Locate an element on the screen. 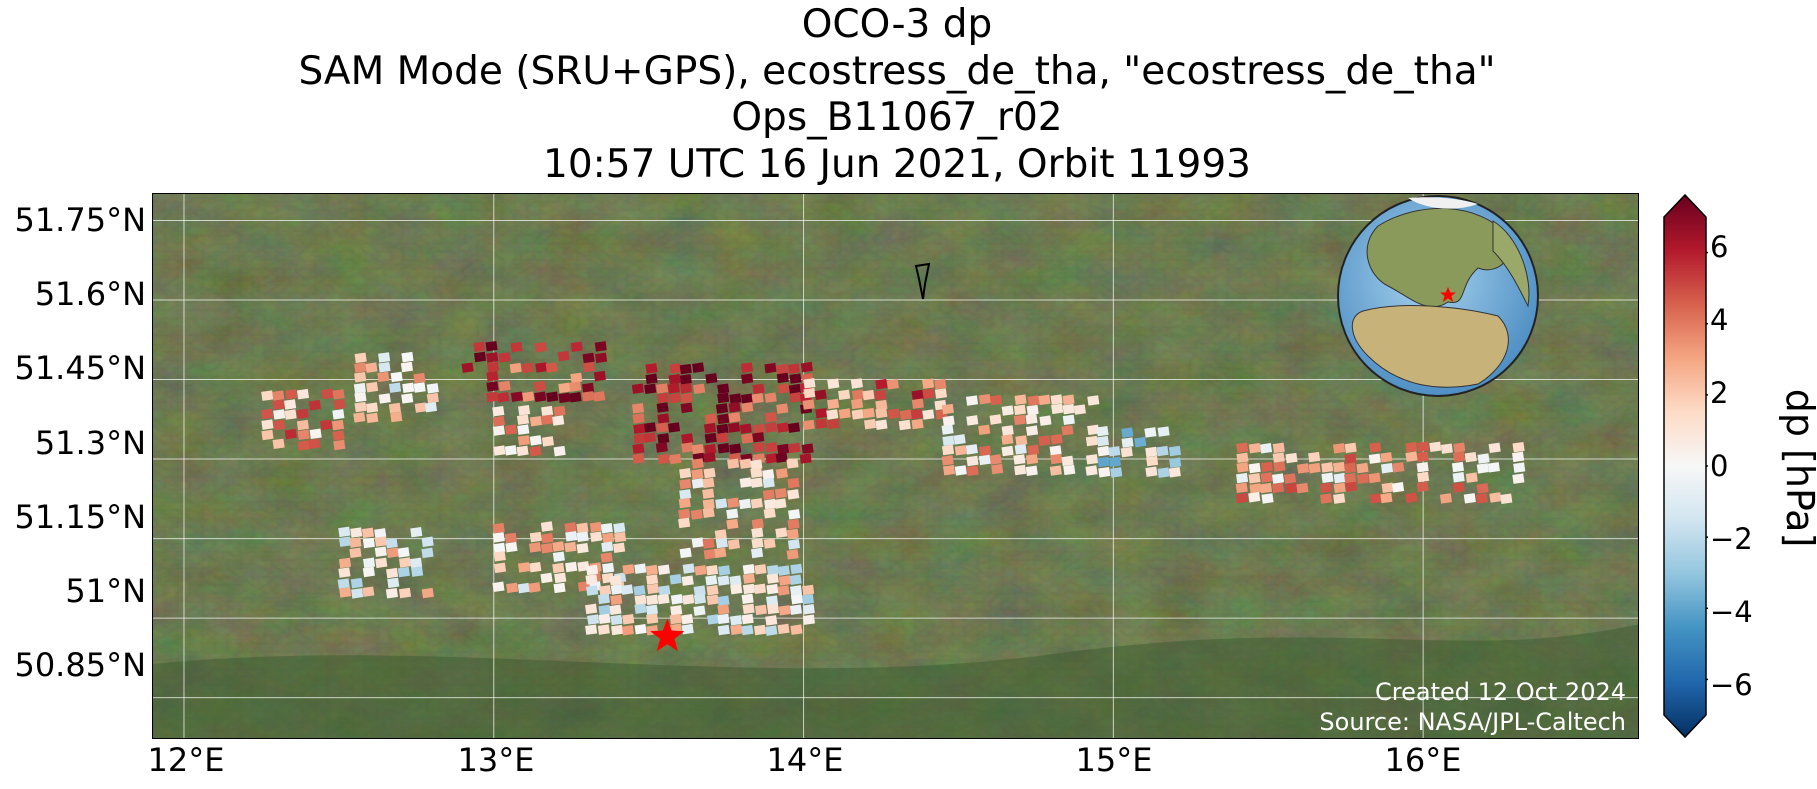 The height and width of the screenshot is (789, 1817). country-border is located at coordinates (922, 281).